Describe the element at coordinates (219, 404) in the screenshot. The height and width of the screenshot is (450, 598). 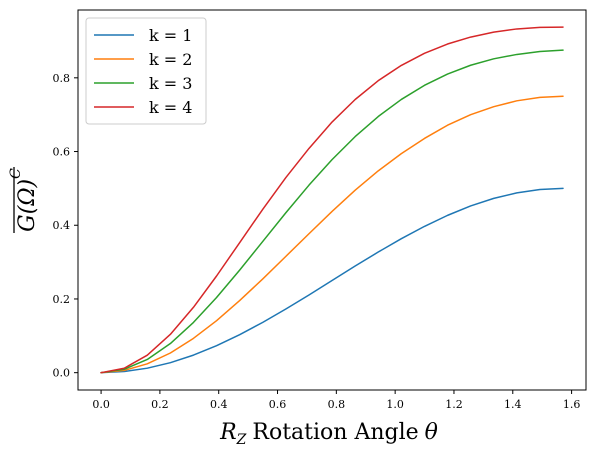
I see `x-tick-label: 0.4` at that location.